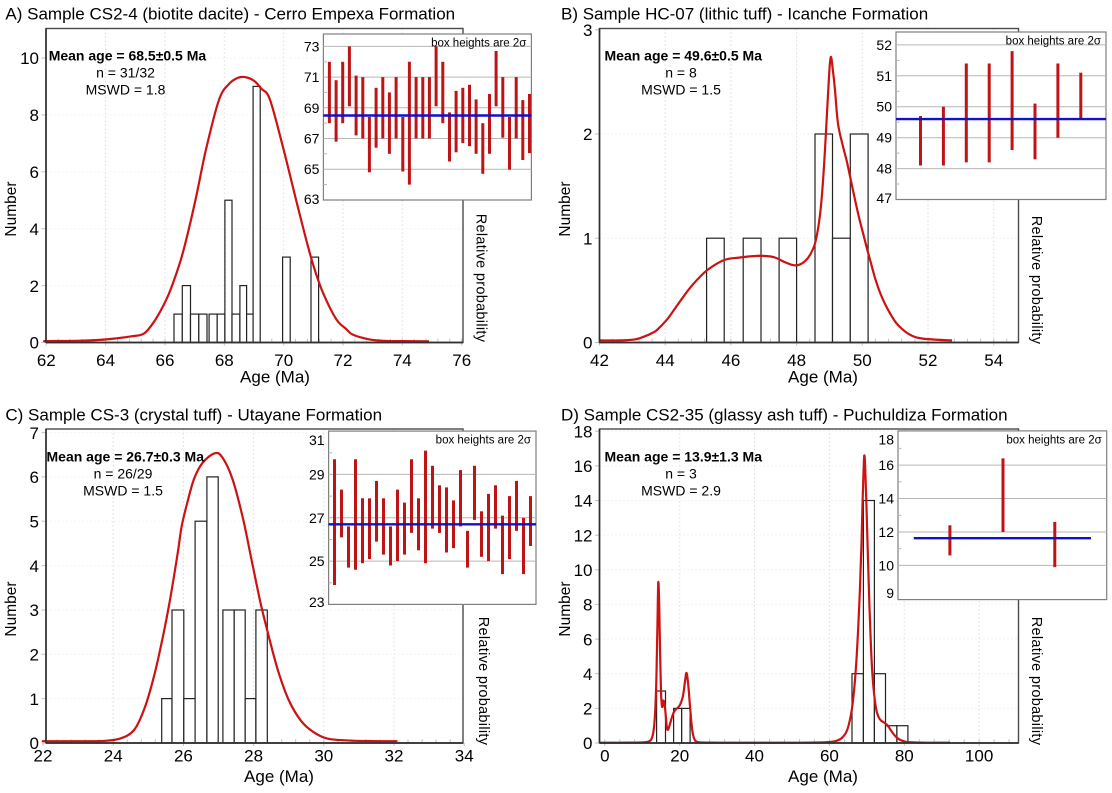  What do you see at coordinates (312, 169) in the screenshot?
I see `svg-text: 65` at bounding box center [312, 169].